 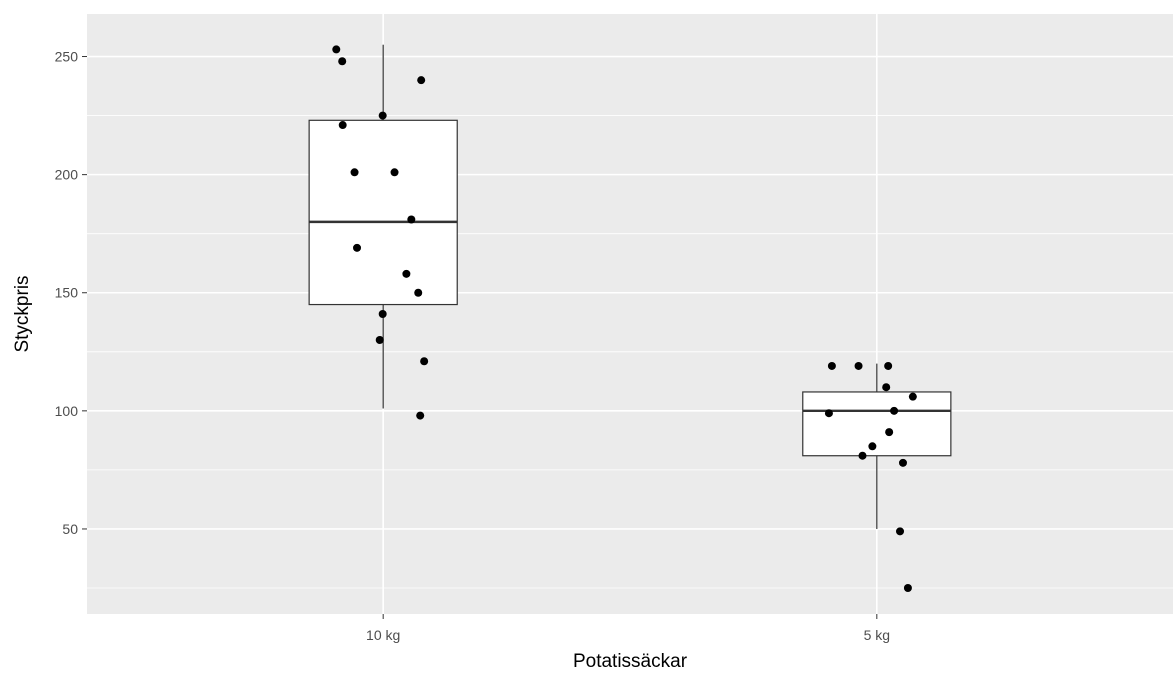 I want to click on y-tick-label: 150, so click(x=67, y=293).